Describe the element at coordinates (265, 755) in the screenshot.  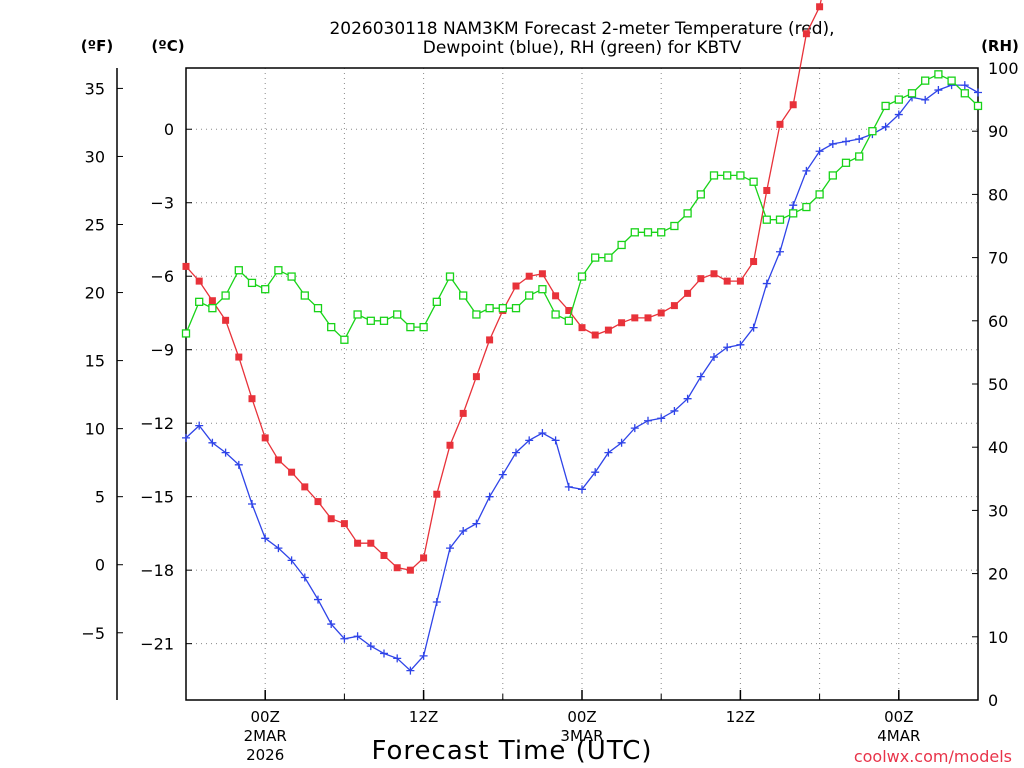
I see `x-tick-year: 2026` at that location.